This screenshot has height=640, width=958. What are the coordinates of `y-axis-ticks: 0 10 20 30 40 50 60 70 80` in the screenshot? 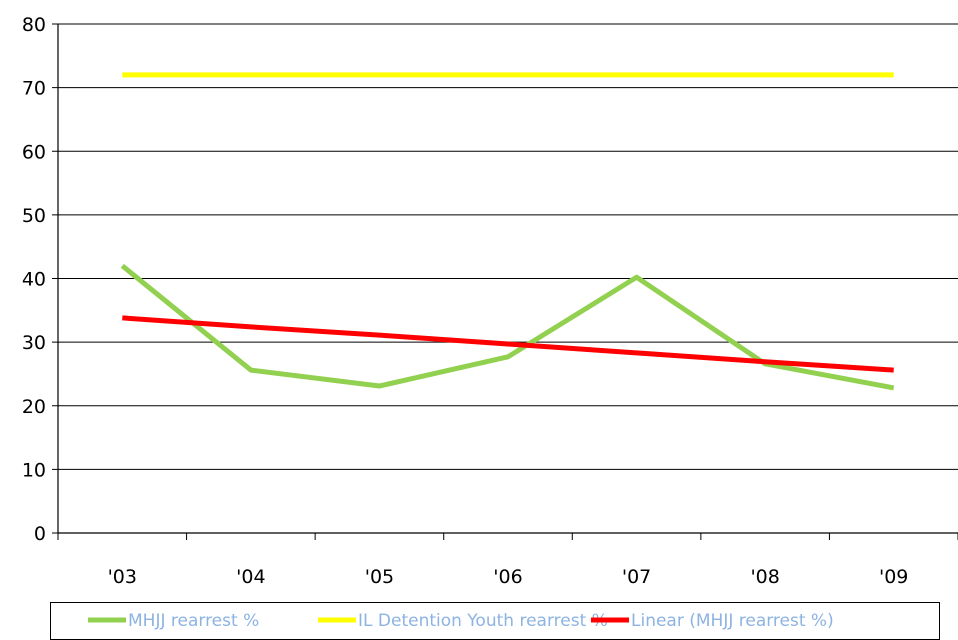 It's located at (40, 279).